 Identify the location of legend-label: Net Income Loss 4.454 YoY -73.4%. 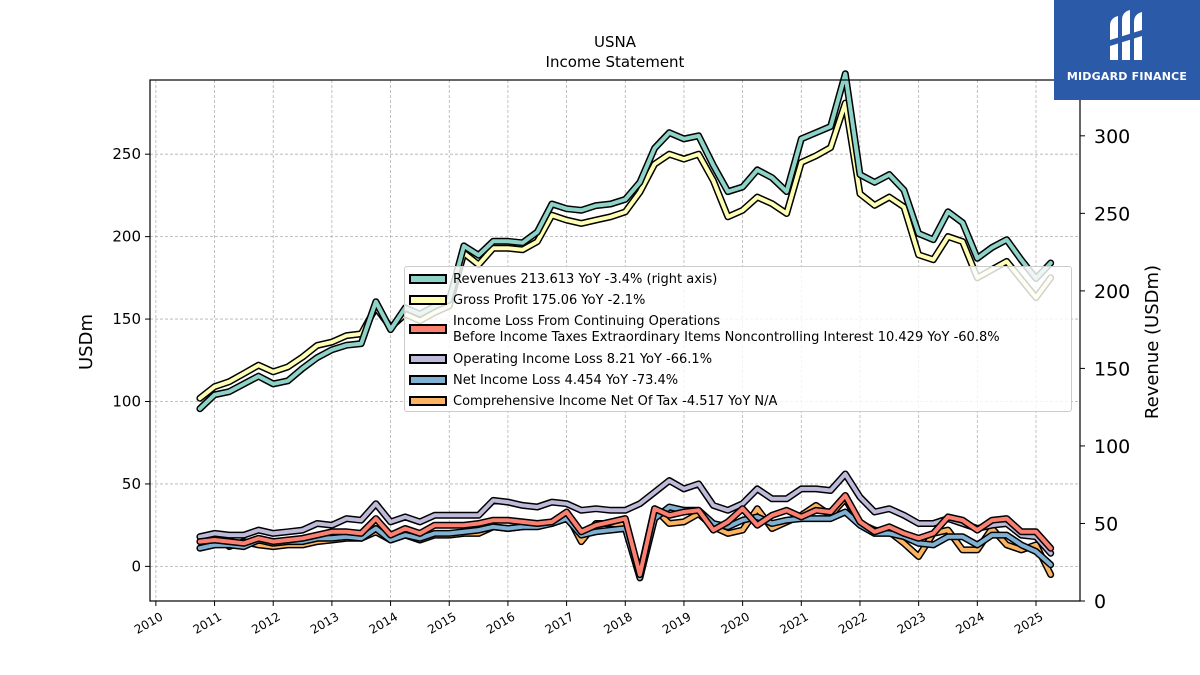
(566, 380).